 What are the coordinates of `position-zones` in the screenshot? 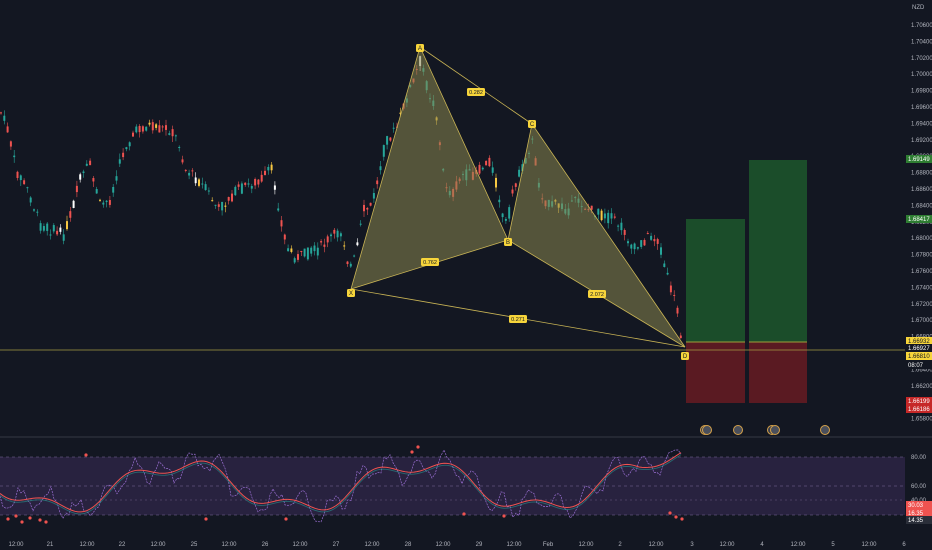 It's located at (746, 281).